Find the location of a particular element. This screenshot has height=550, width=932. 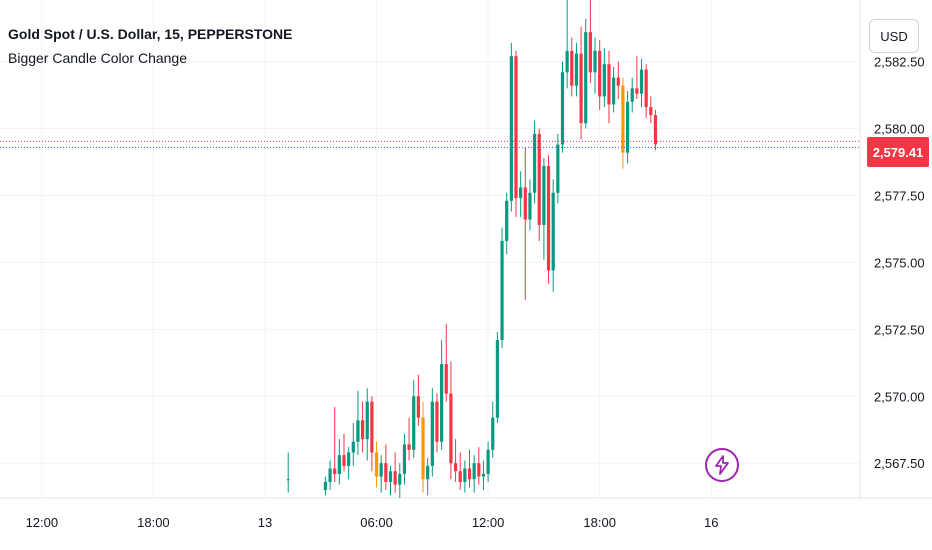

time-tick-label: 16 is located at coordinates (711, 522).